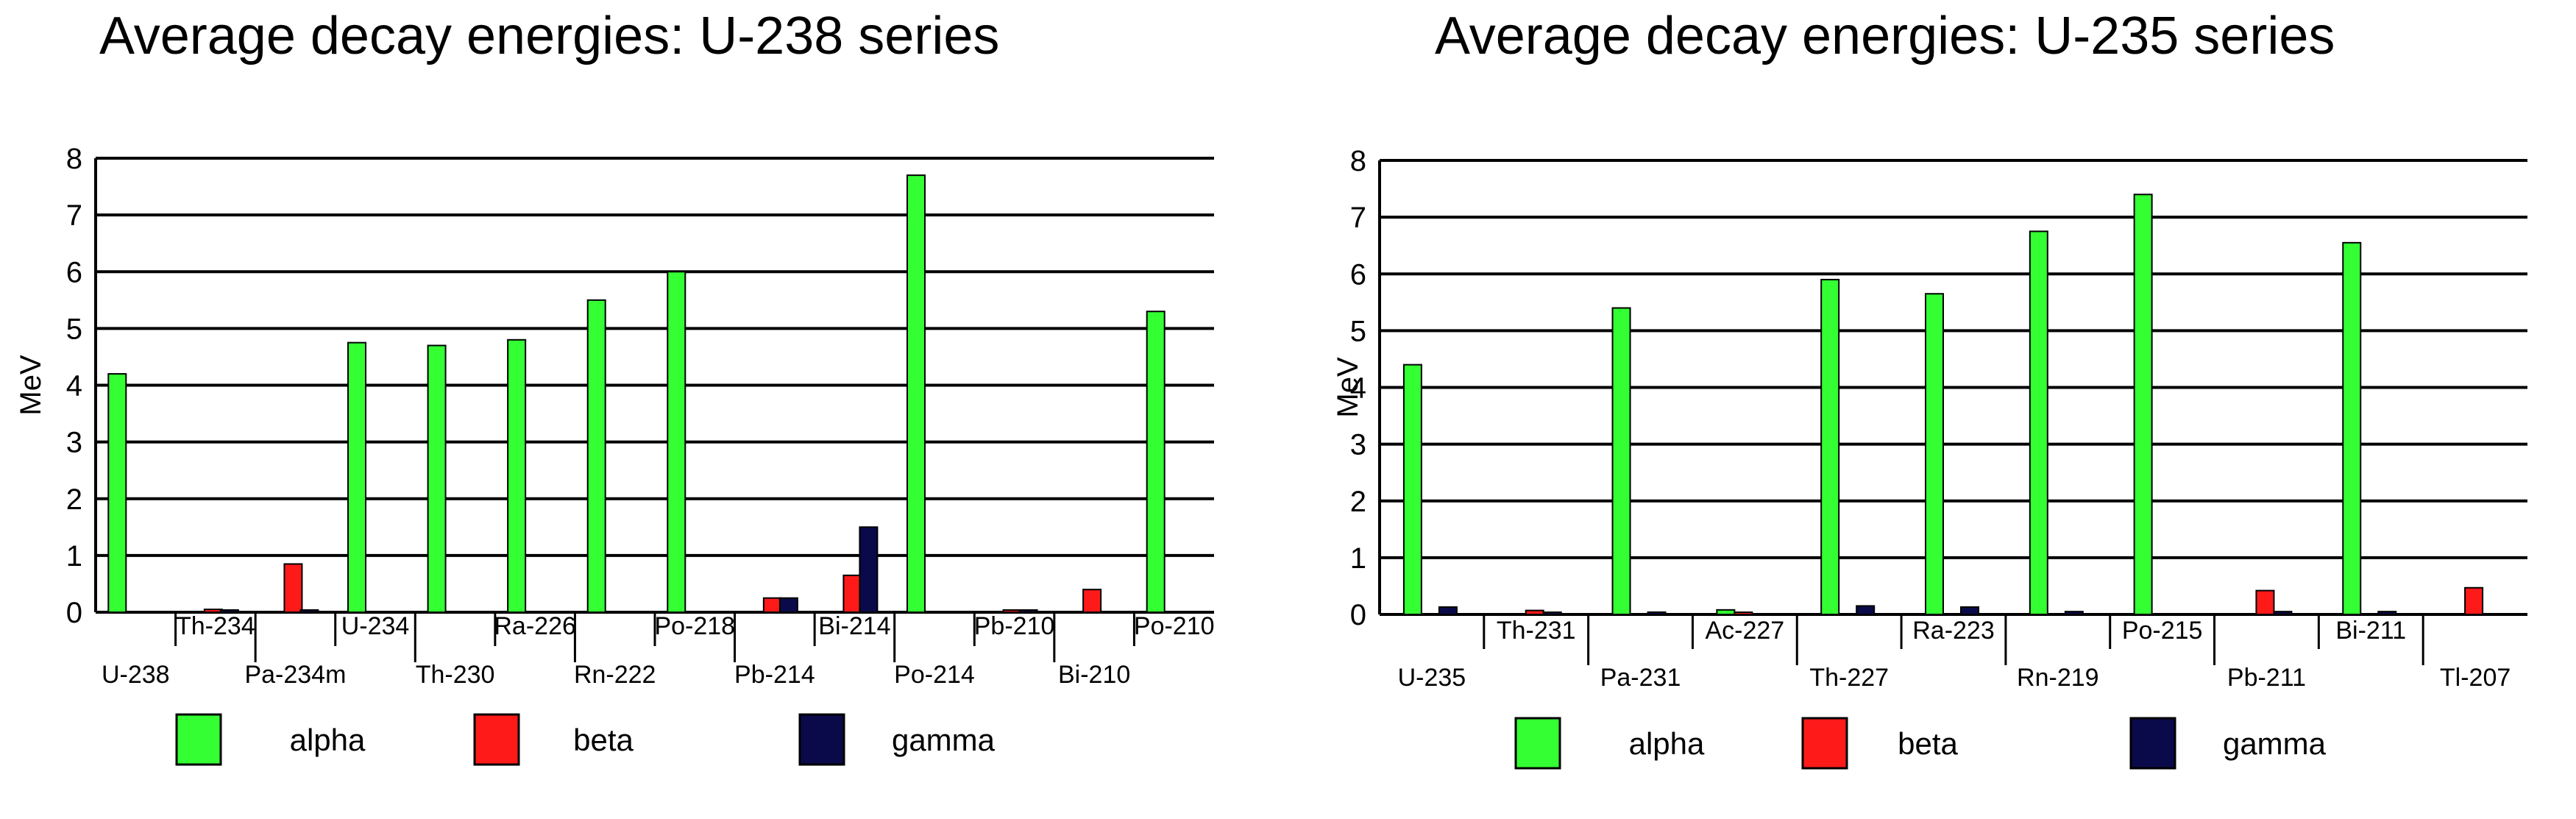 The height and width of the screenshot is (819, 2576). I want to click on x-tick-label: U-235, so click(1432, 678).